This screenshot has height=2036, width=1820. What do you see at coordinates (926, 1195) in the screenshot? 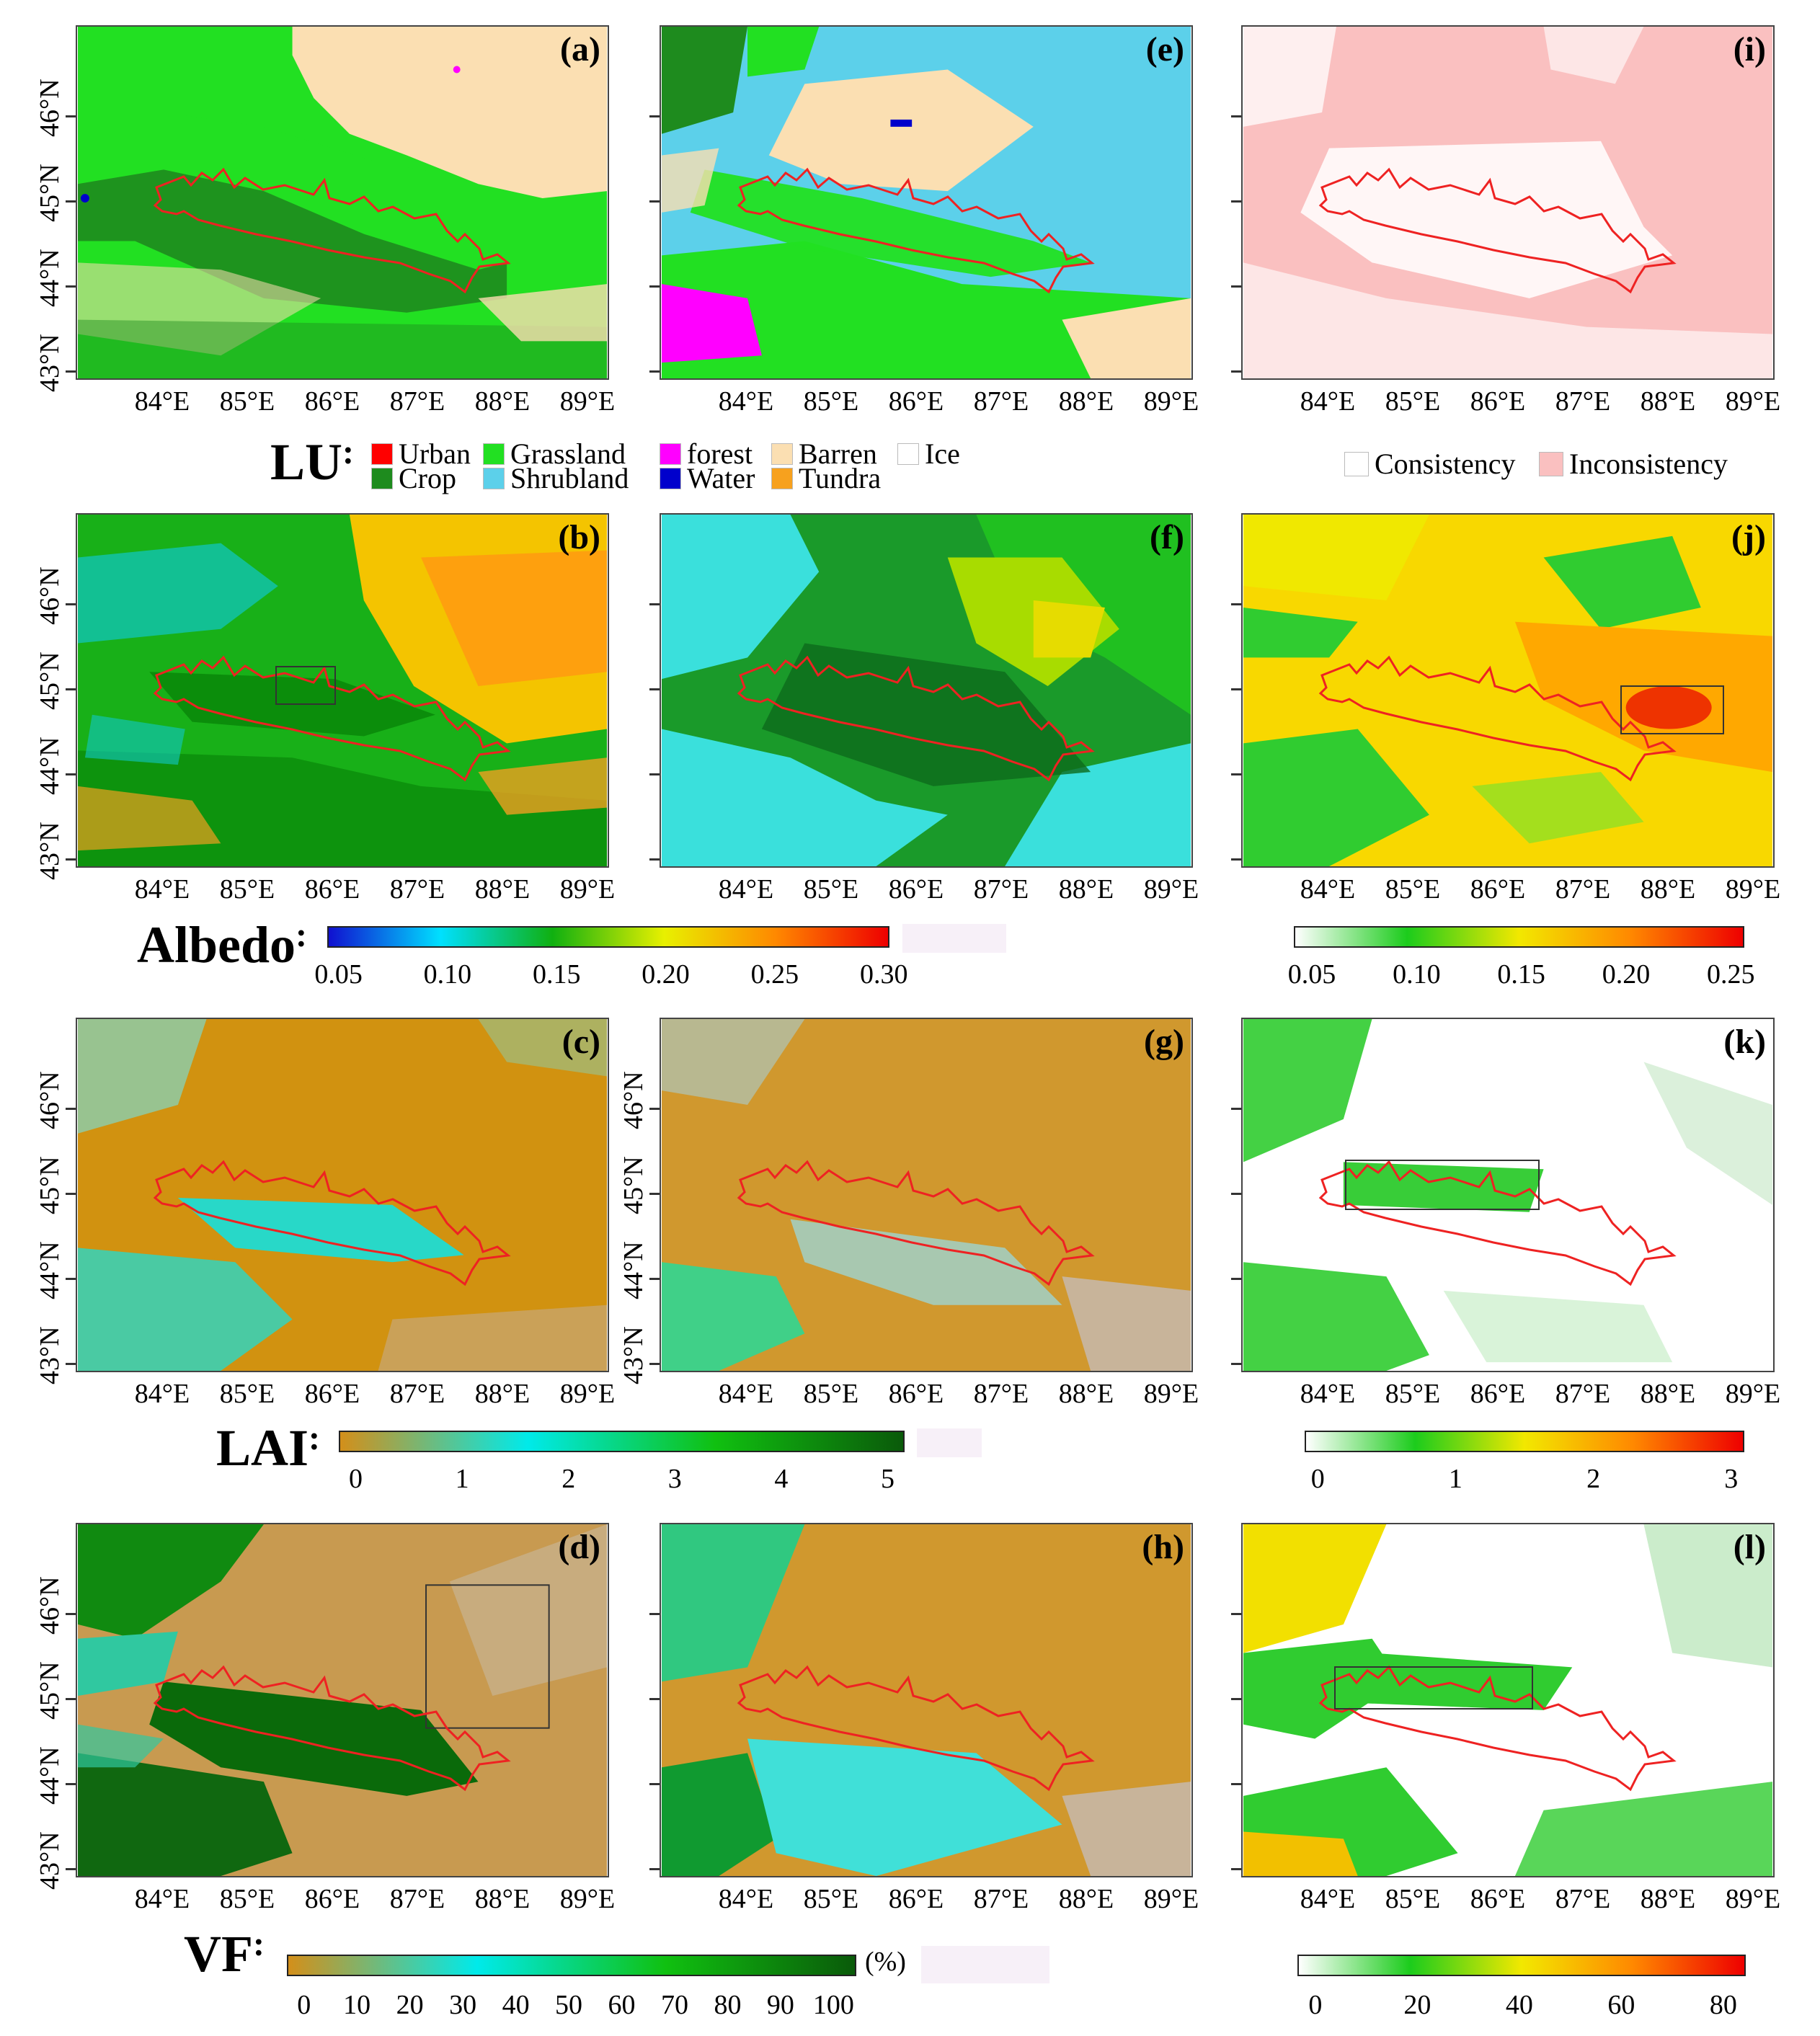
I see `map-panel-g: (g)` at bounding box center [926, 1195].